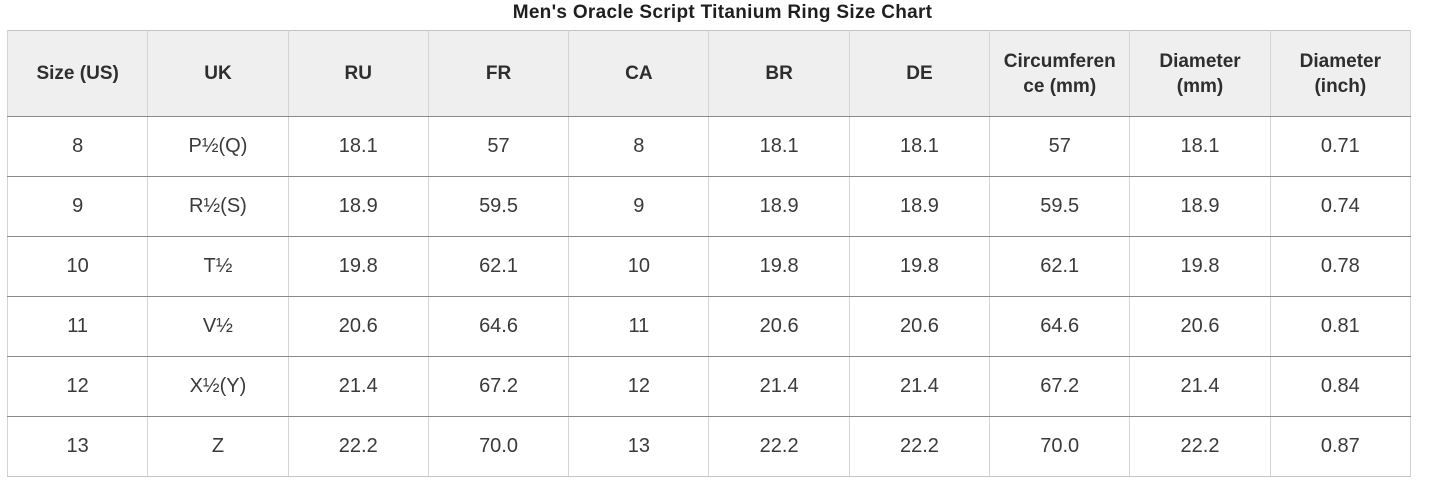 Image resolution: width=1445 pixels, height=490 pixels. Describe the element at coordinates (77, 73) in the screenshot. I see `header-cell: Size (US)` at that location.